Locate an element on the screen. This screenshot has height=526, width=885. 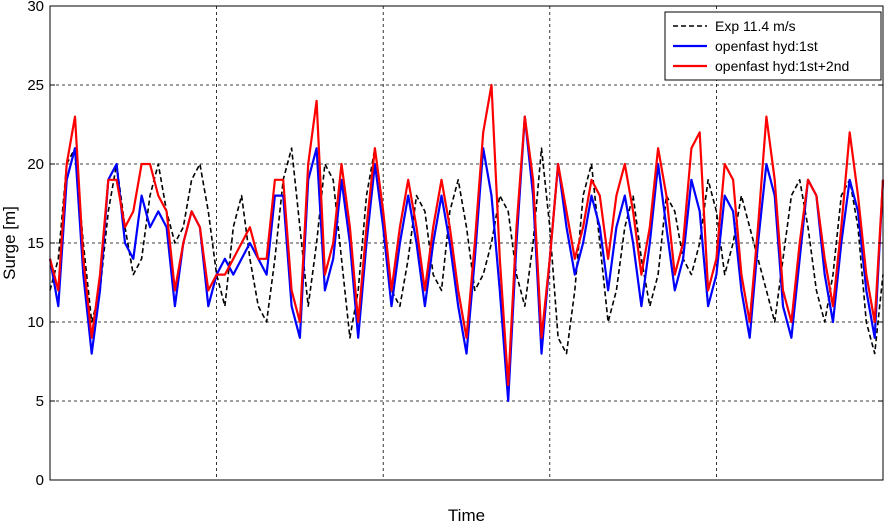
legend-label: openfast hyd:1st+2nd is located at coordinates (782, 66).